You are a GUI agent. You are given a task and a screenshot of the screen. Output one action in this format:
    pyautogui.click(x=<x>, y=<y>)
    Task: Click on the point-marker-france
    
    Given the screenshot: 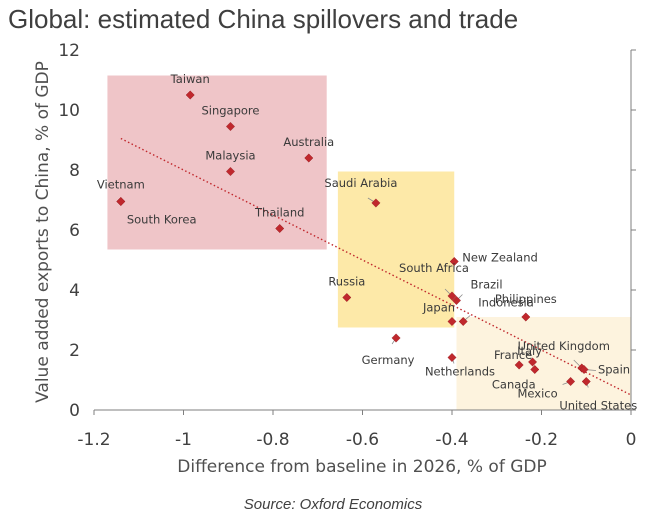 What is the action you would take?
    pyautogui.click(x=519, y=365)
    